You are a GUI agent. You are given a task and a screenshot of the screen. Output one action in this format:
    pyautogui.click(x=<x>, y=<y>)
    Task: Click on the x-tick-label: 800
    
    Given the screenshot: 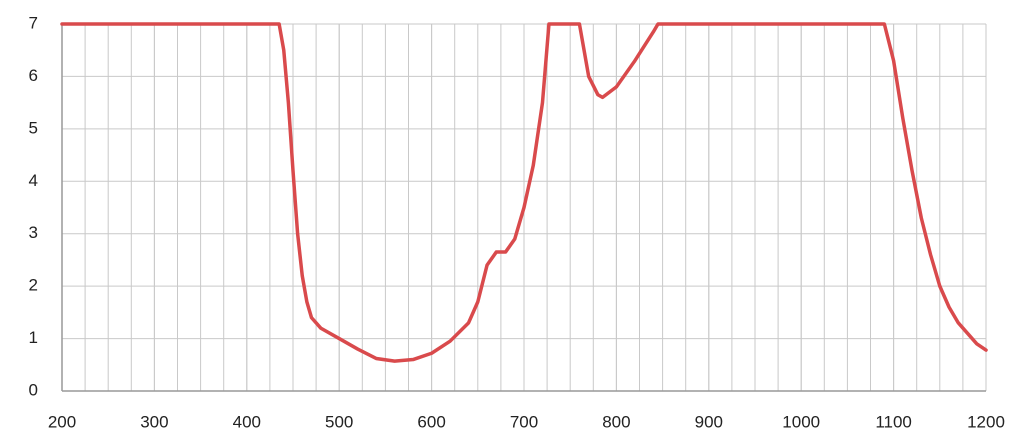 What is the action you would take?
    pyautogui.click(x=616, y=421)
    